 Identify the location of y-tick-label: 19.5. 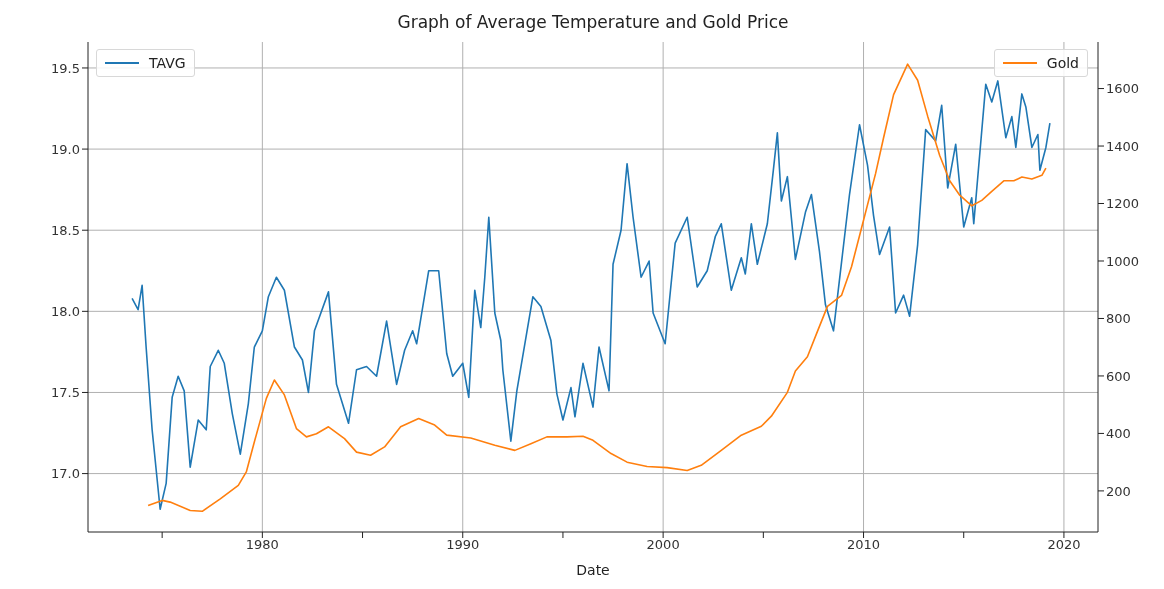
(65, 68).